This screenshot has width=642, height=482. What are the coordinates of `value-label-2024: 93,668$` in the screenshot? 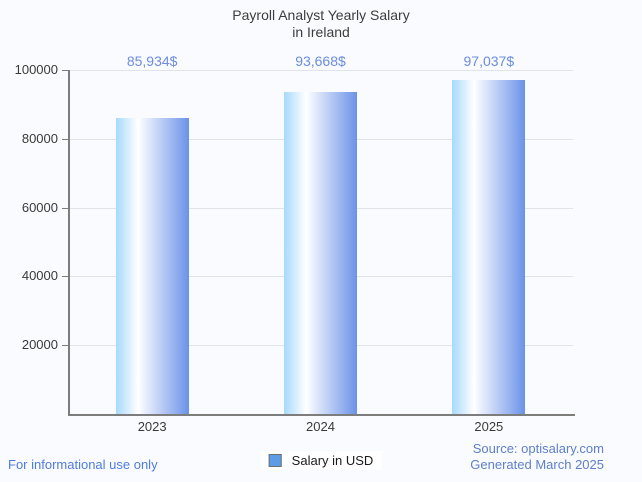 It's located at (320, 61).